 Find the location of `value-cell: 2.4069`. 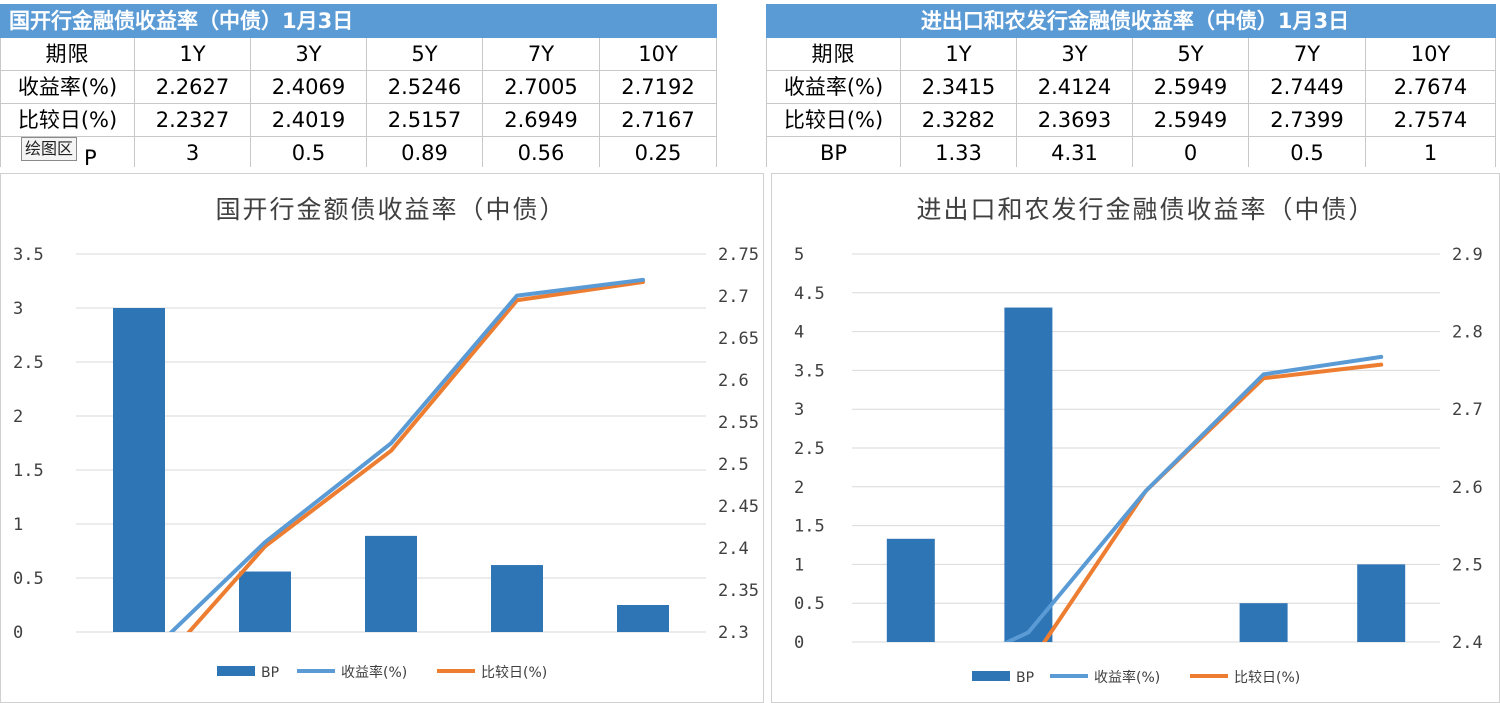

value-cell: 2.4069 is located at coordinates (308, 87).